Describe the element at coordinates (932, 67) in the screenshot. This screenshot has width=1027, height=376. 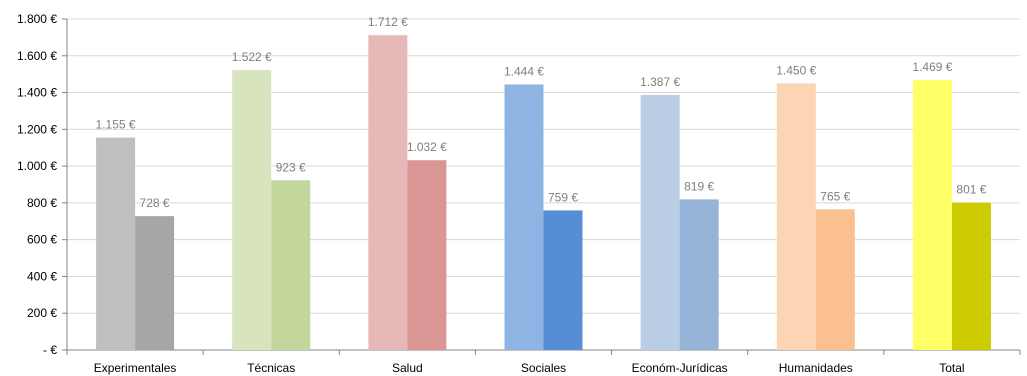
I see `data-label: 1.469 €` at that location.